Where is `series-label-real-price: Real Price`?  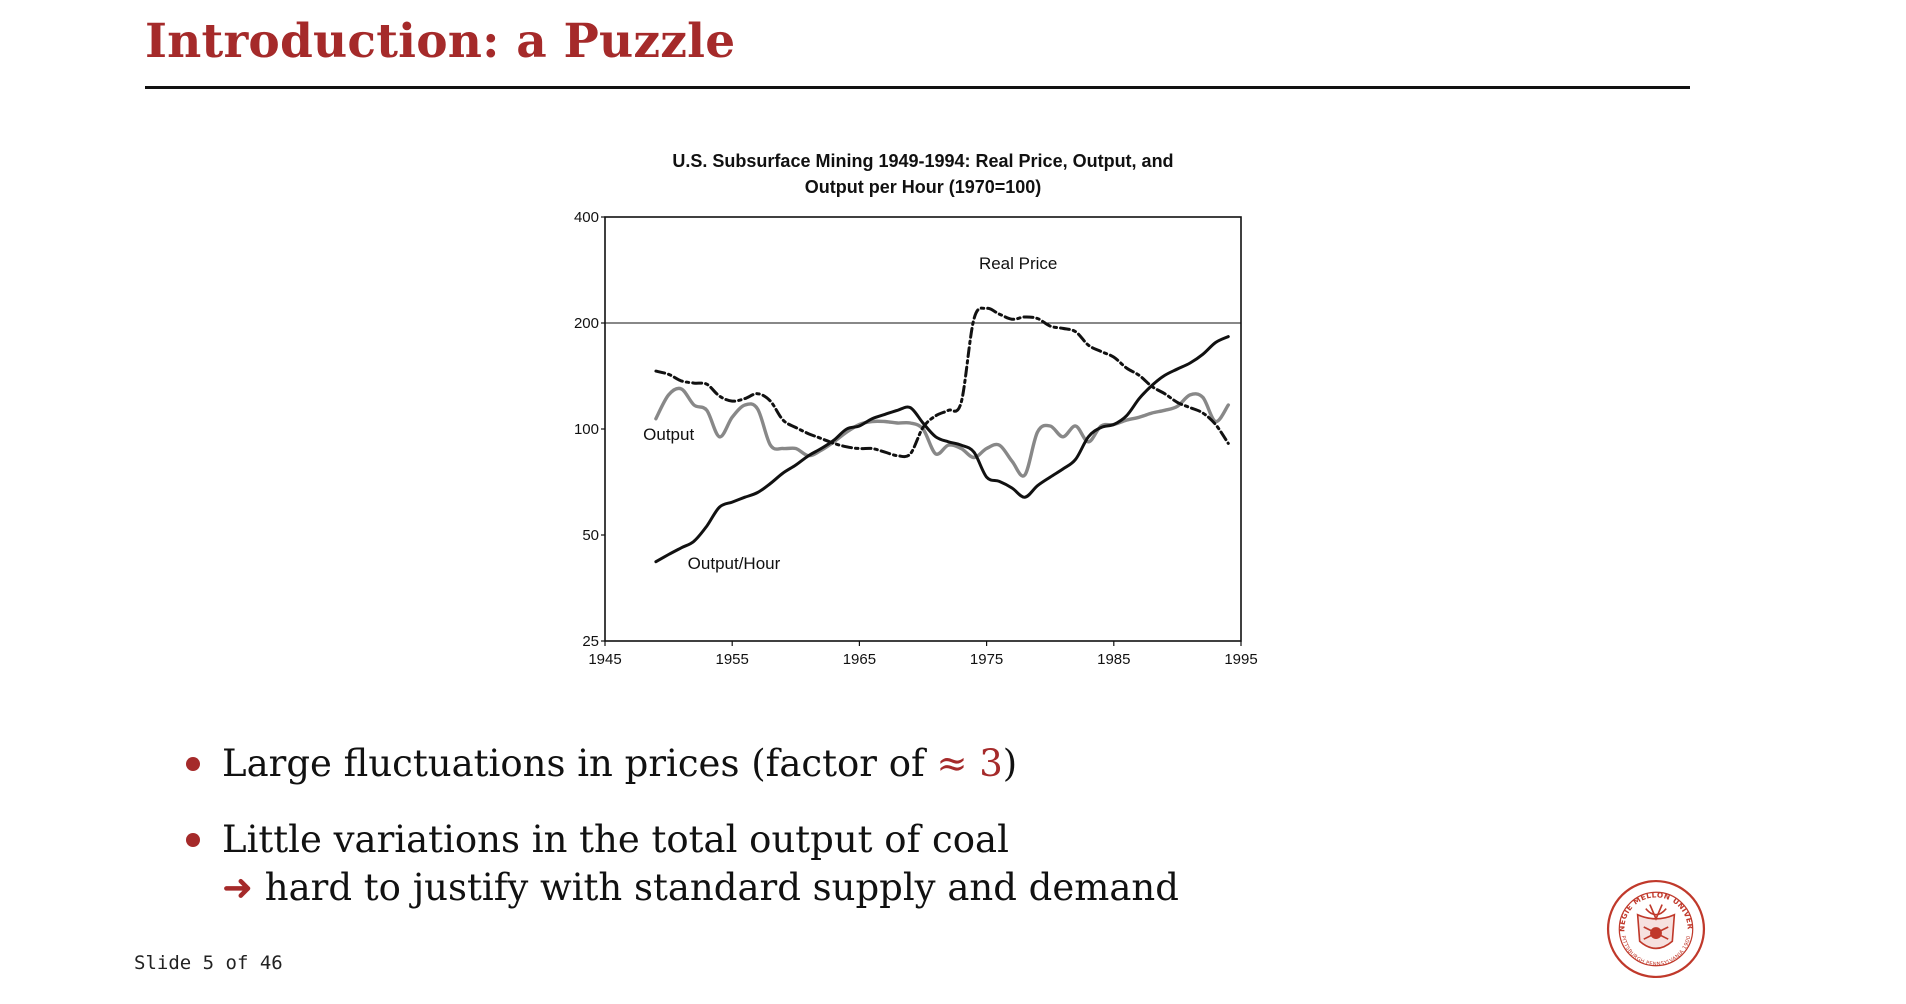 series-label-real-price: Real Price is located at coordinates (1018, 263).